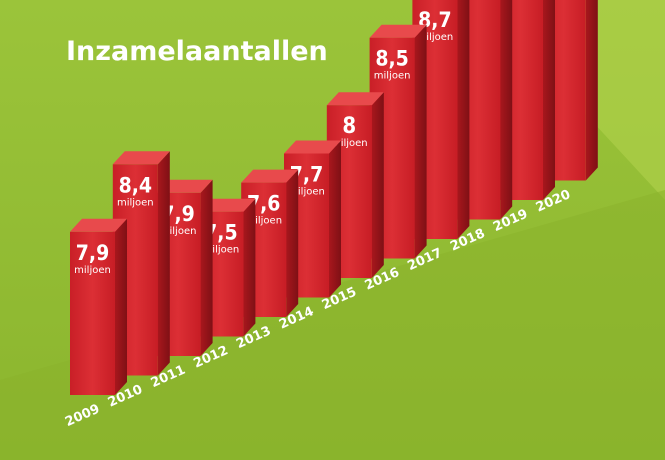 The width and height of the screenshot is (665, 460). Describe the element at coordinates (349, 126) in the screenshot. I see `value-label: 8` at that location.